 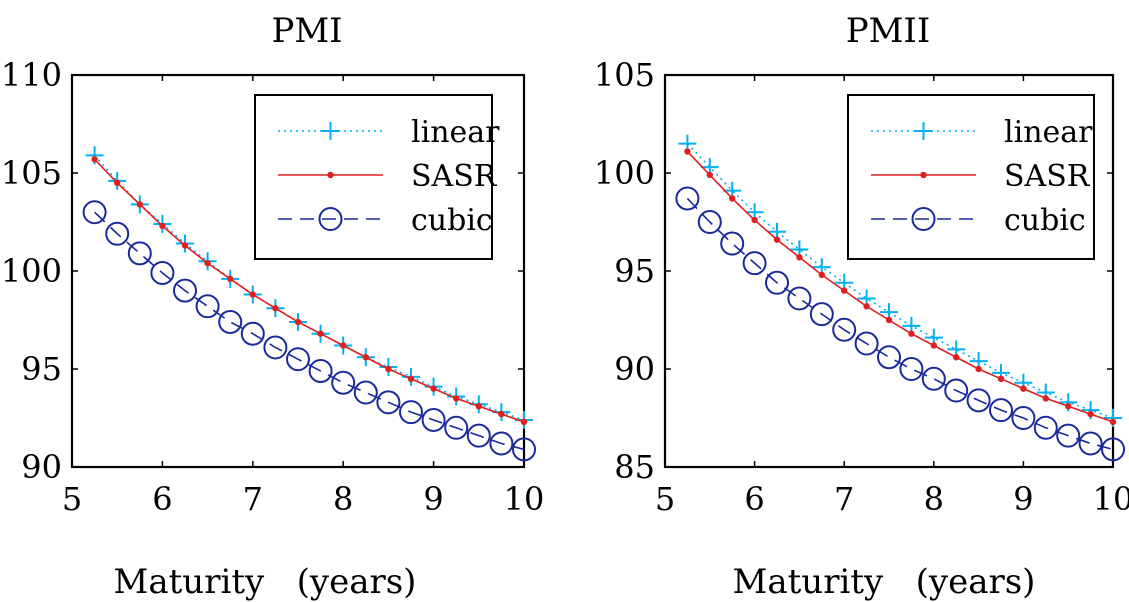 What do you see at coordinates (634, 369) in the screenshot?
I see `y-tick-label: 90` at bounding box center [634, 369].